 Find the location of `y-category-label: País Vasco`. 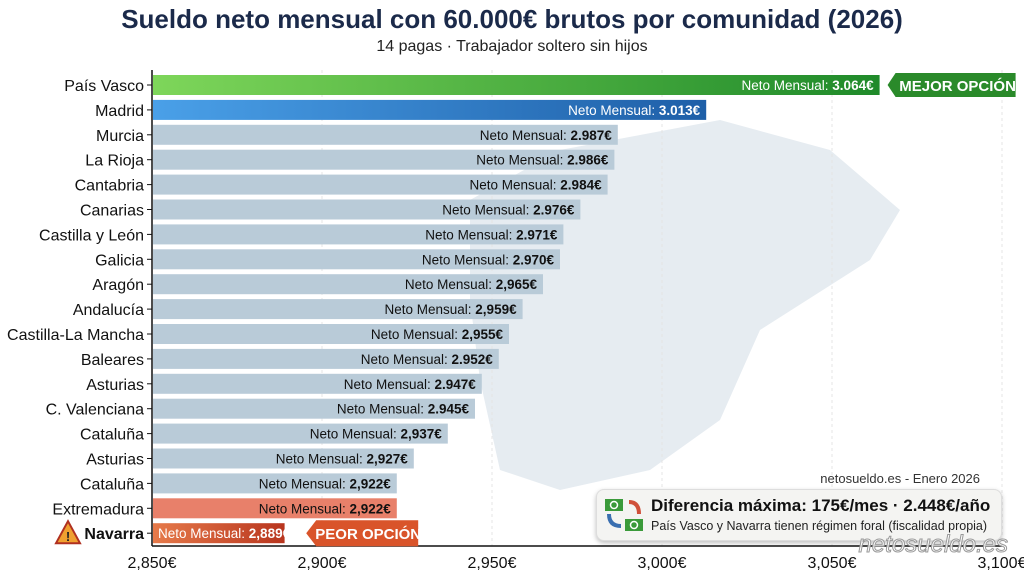

y-category-label: País Vasco is located at coordinates (104, 86).